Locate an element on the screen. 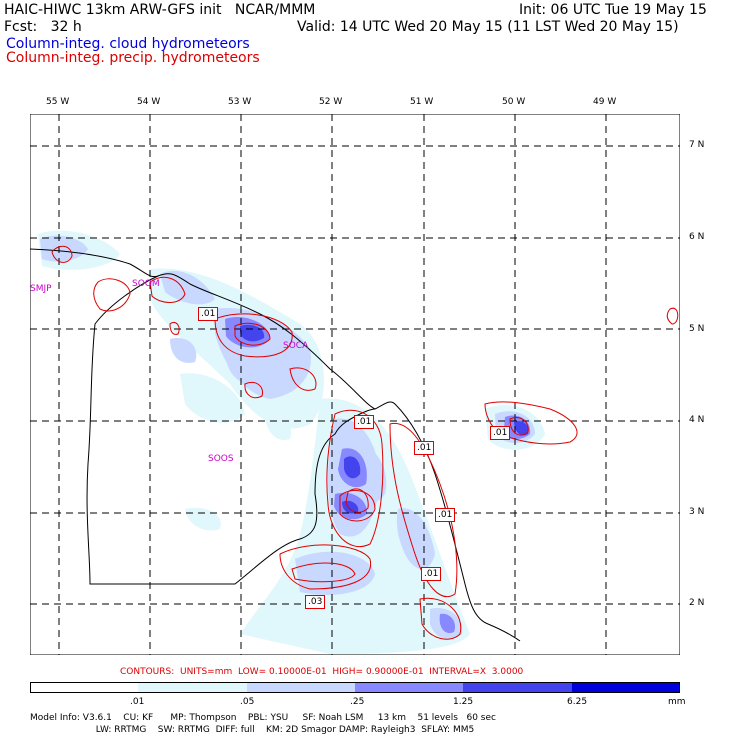 The image size is (740, 740). lon-label: 53 W is located at coordinates (240, 102).